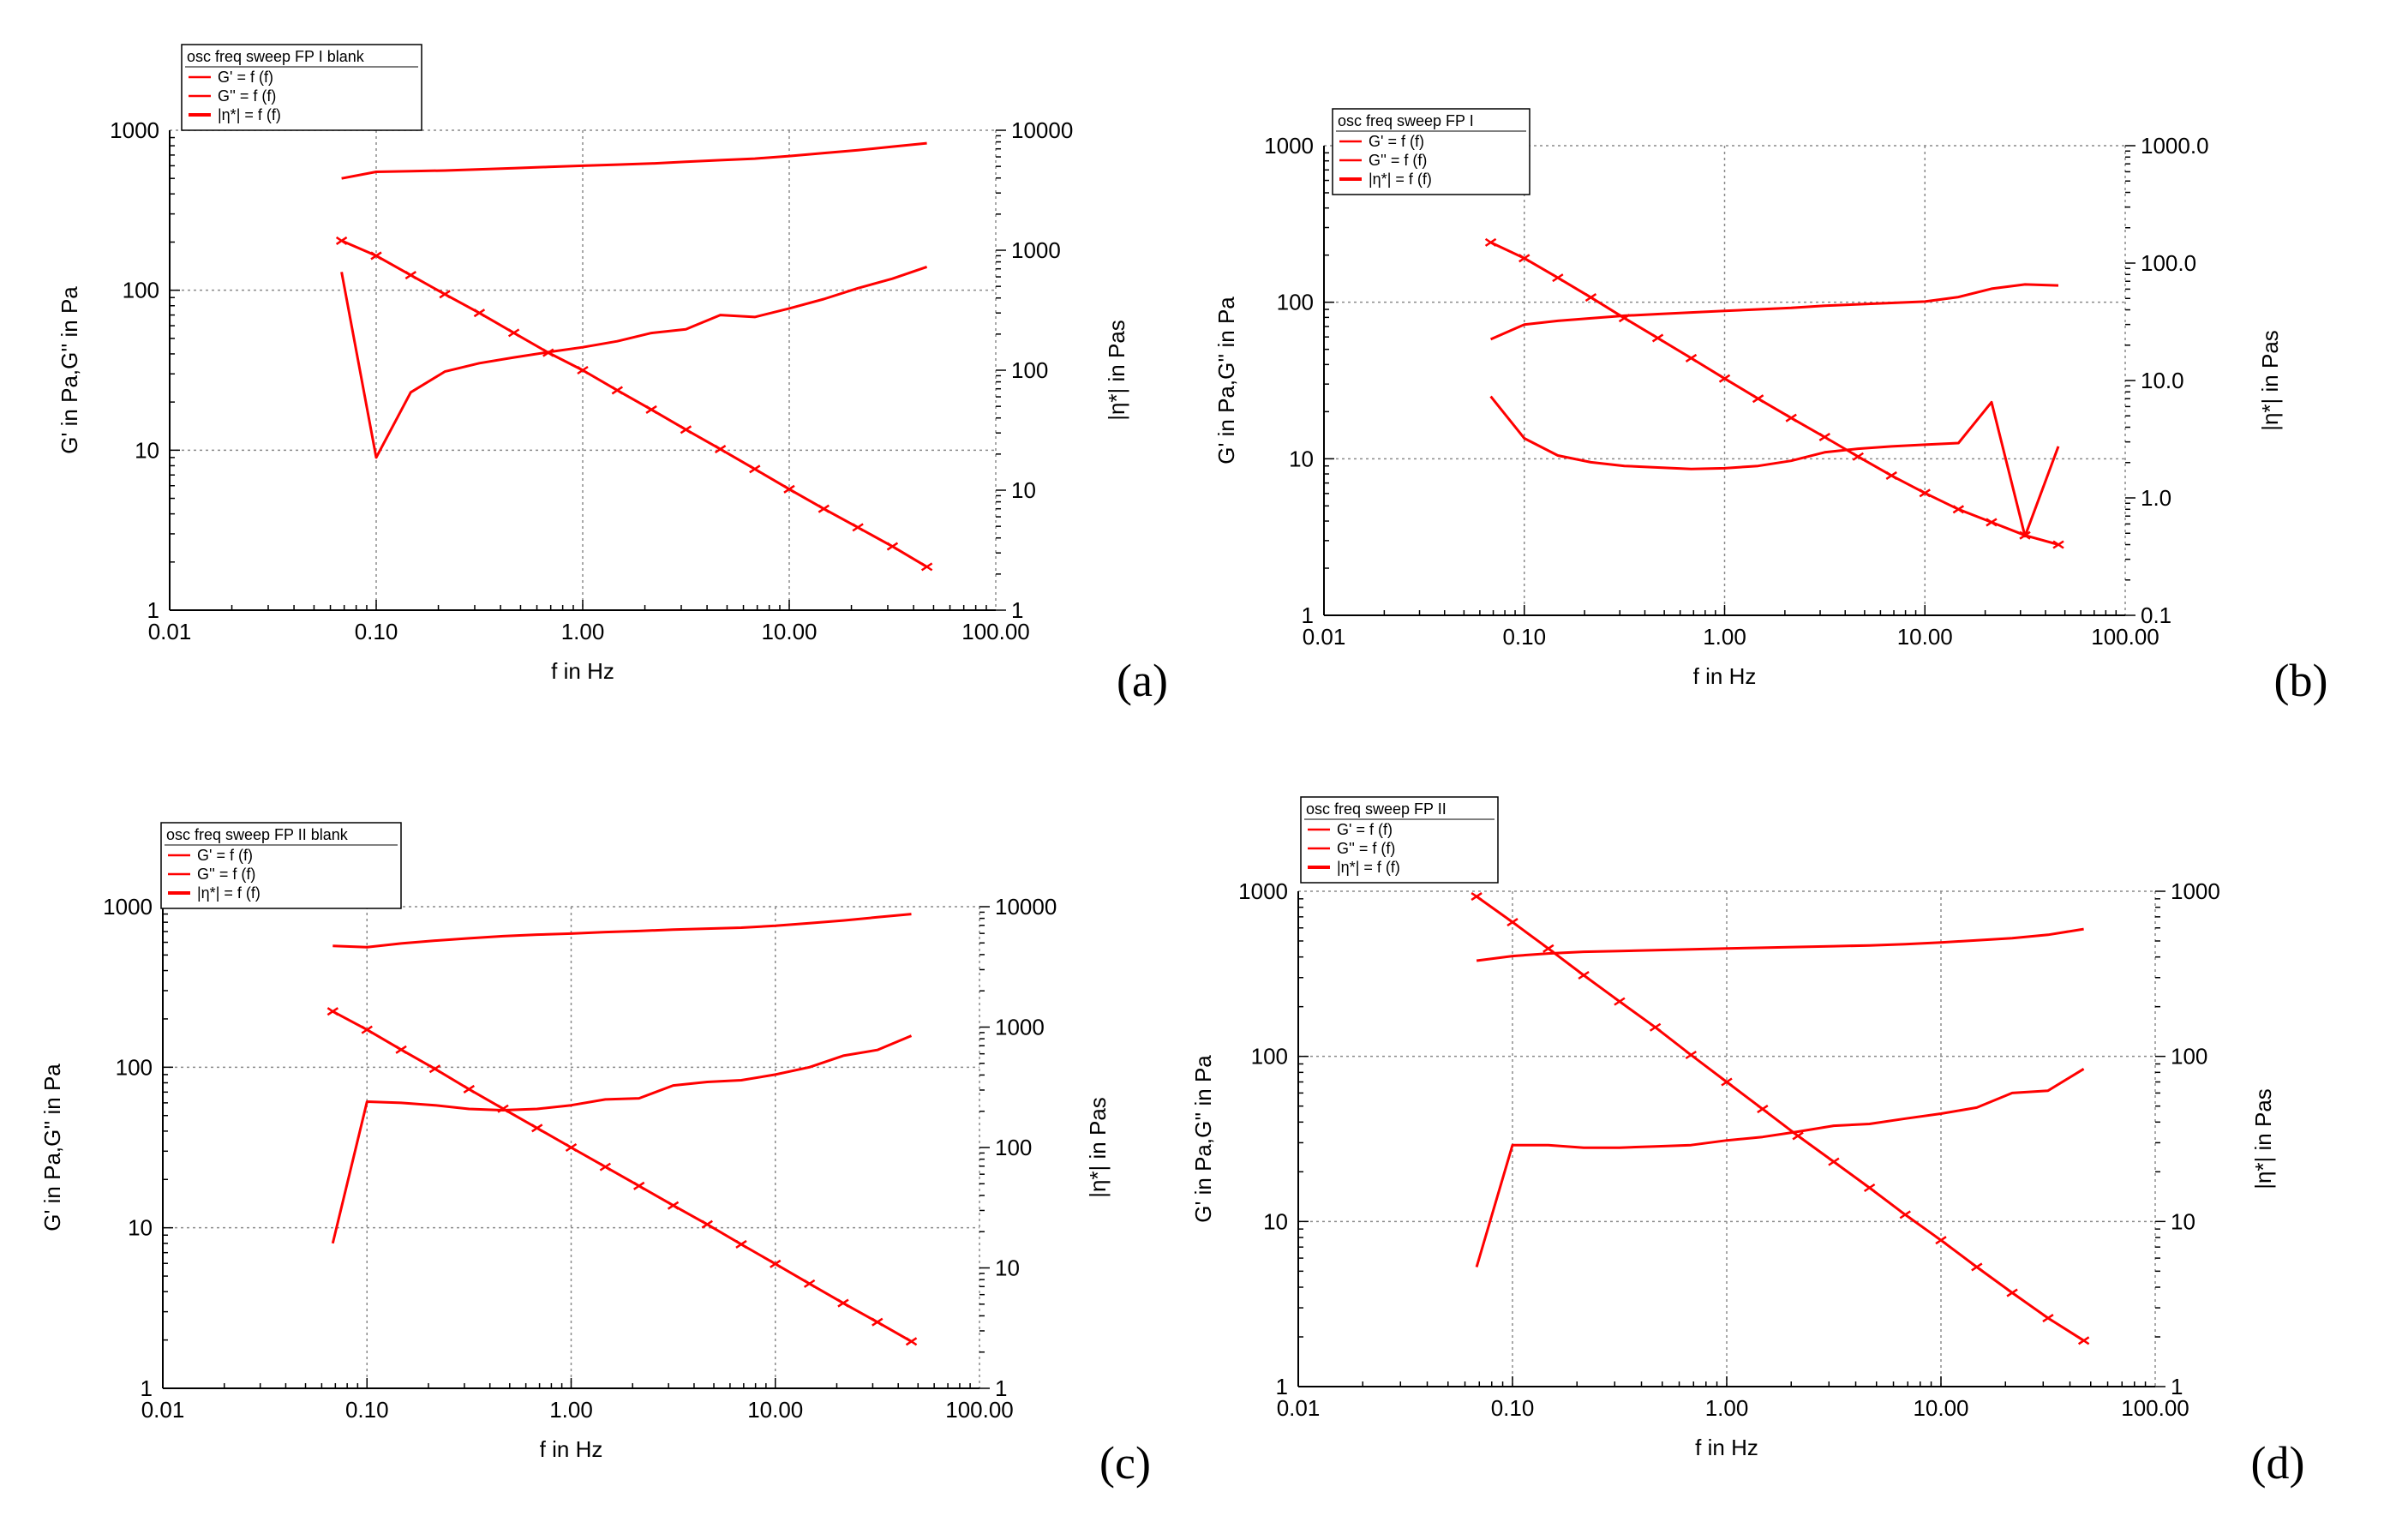 The image size is (2396, 1540). I want to click on y2-tick-label: 100, so click(2189, 1057).